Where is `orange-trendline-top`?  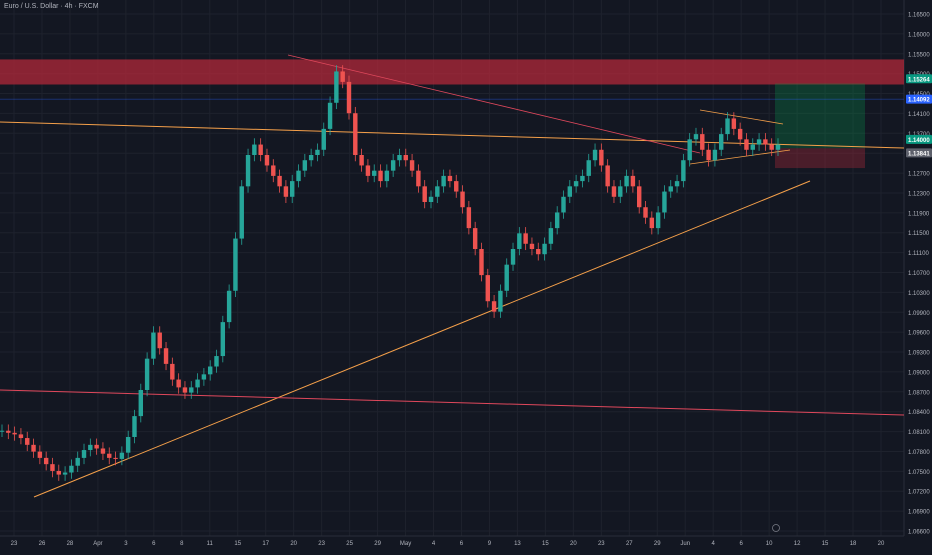 orange-trendline-top is located at coordinates (452, 135).